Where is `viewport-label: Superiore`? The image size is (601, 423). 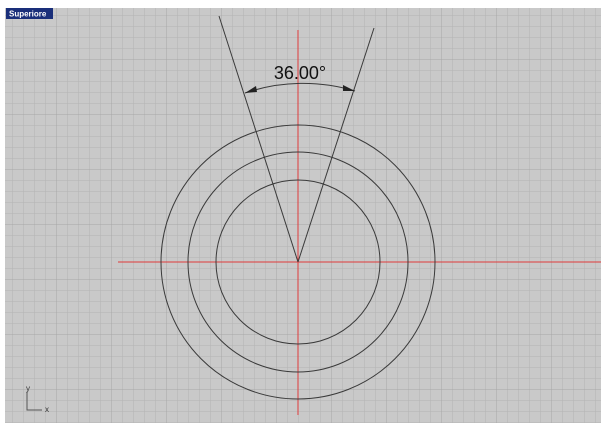
viewport-label: Superiore is located at coordinates (28, 14).